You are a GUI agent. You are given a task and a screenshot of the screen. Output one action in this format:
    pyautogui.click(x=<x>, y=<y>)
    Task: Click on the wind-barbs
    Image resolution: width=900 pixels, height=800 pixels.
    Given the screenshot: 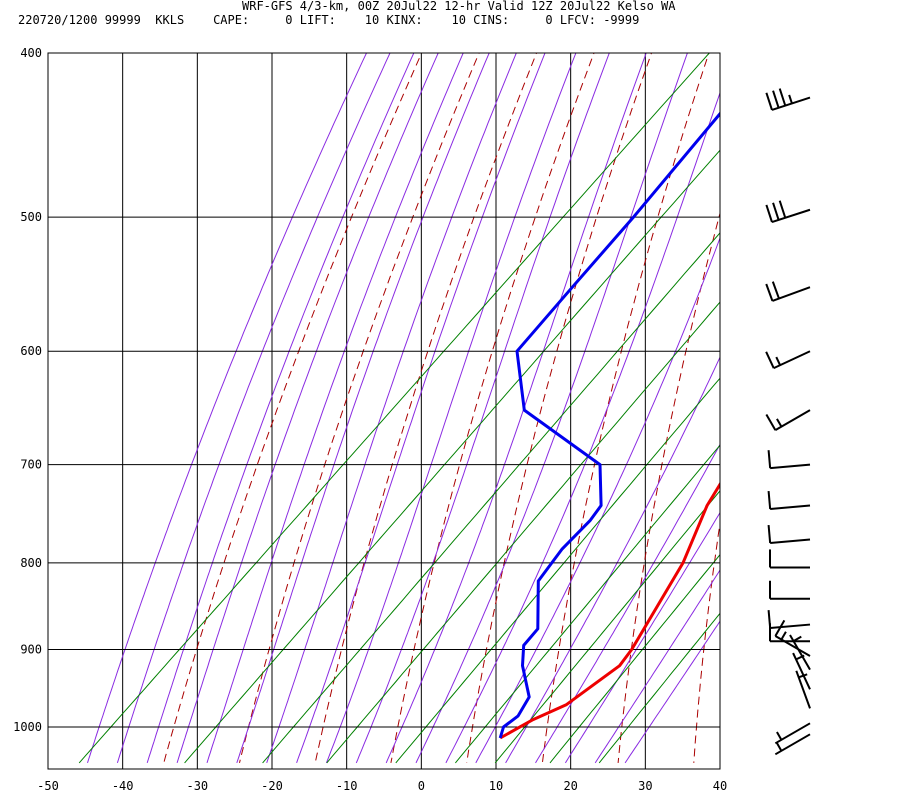 What is the action you would take?
    pyautogui.click(x=788, y=422)
    